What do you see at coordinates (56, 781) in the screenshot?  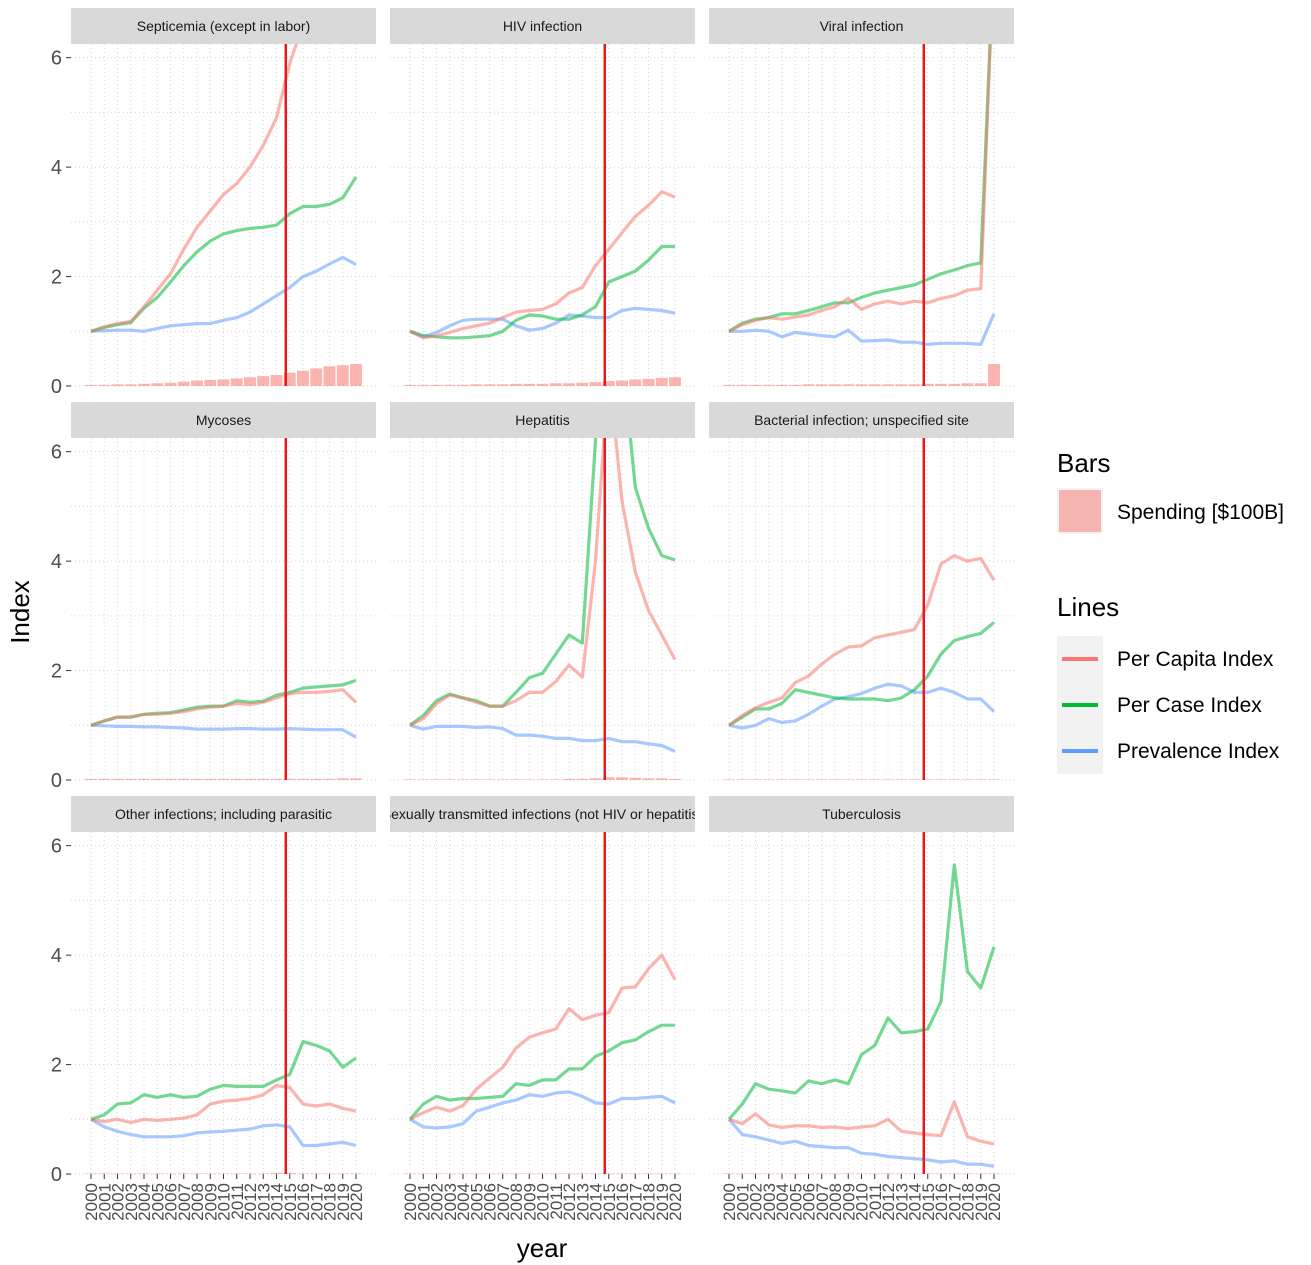 I see `y-tick-label: 0` at bounding box center [56, 781].